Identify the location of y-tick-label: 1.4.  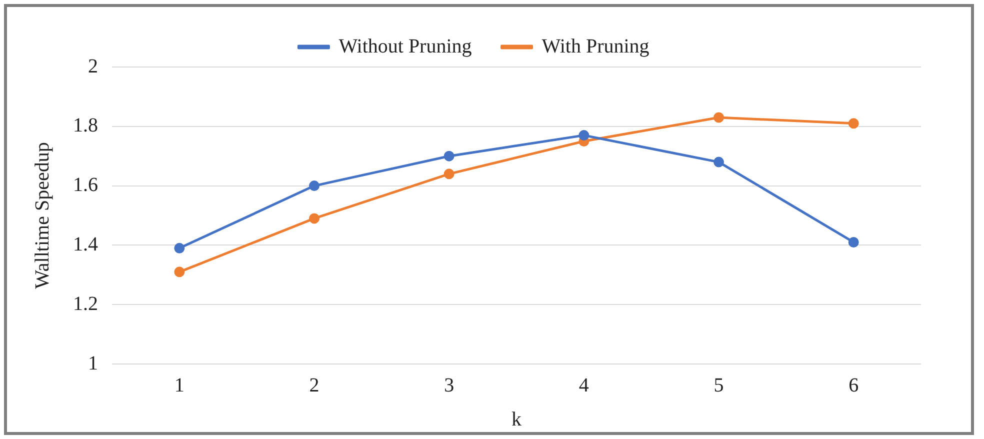
(85, 244).